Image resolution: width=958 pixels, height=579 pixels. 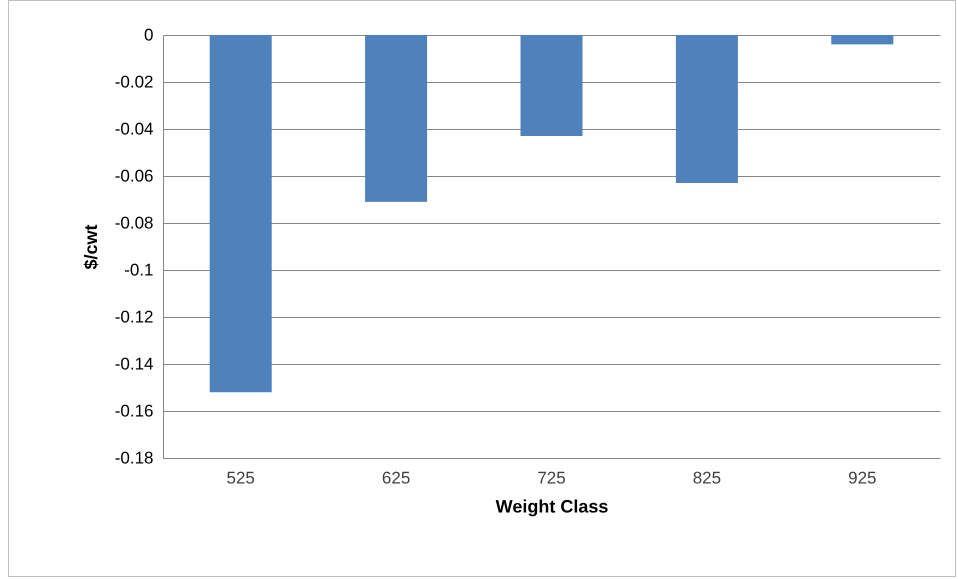 I want to click on y-tick-label: -0.12, so click(x=134, y=317).